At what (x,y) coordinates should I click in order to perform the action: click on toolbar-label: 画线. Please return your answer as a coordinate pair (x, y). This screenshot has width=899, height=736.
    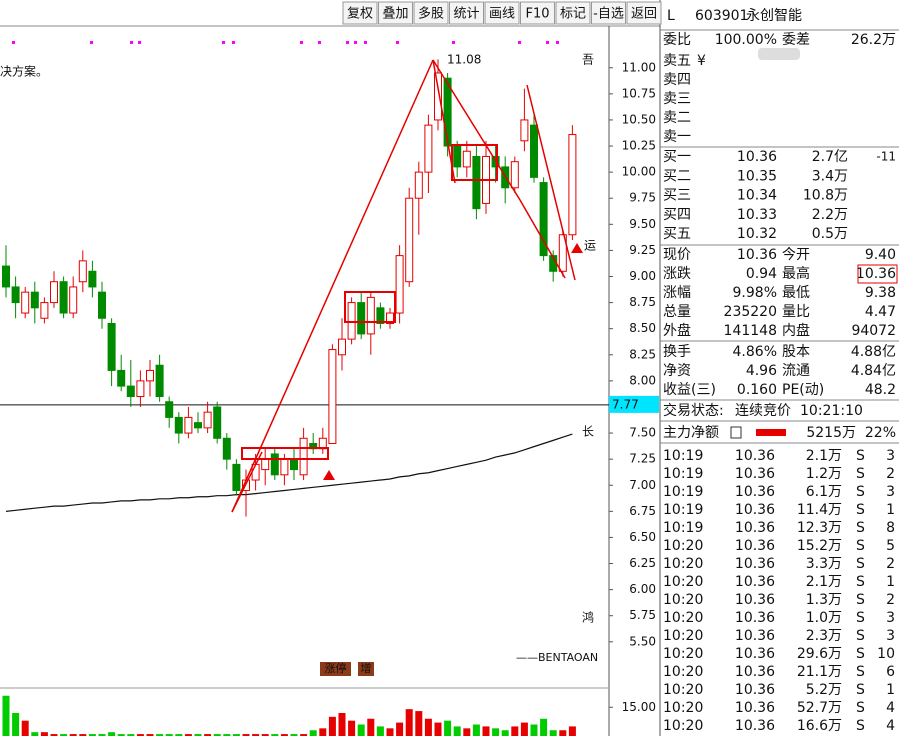
    Looking at the image, I should click on (502, 14).